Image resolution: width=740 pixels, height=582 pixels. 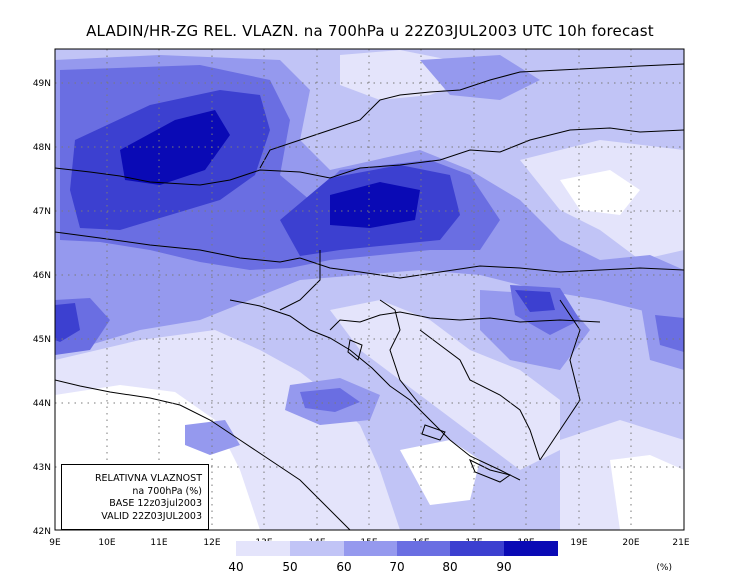 What do you see at coordinates (42, 212) in the screenshot?
I see `lat-label-47n: 47N` at bounding box center [42, 212].